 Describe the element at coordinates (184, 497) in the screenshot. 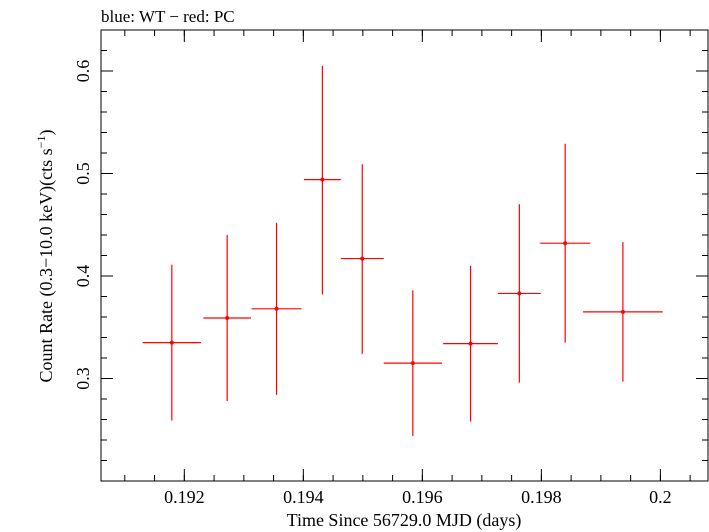

I see `x-tick-label: 0.192` at that location.